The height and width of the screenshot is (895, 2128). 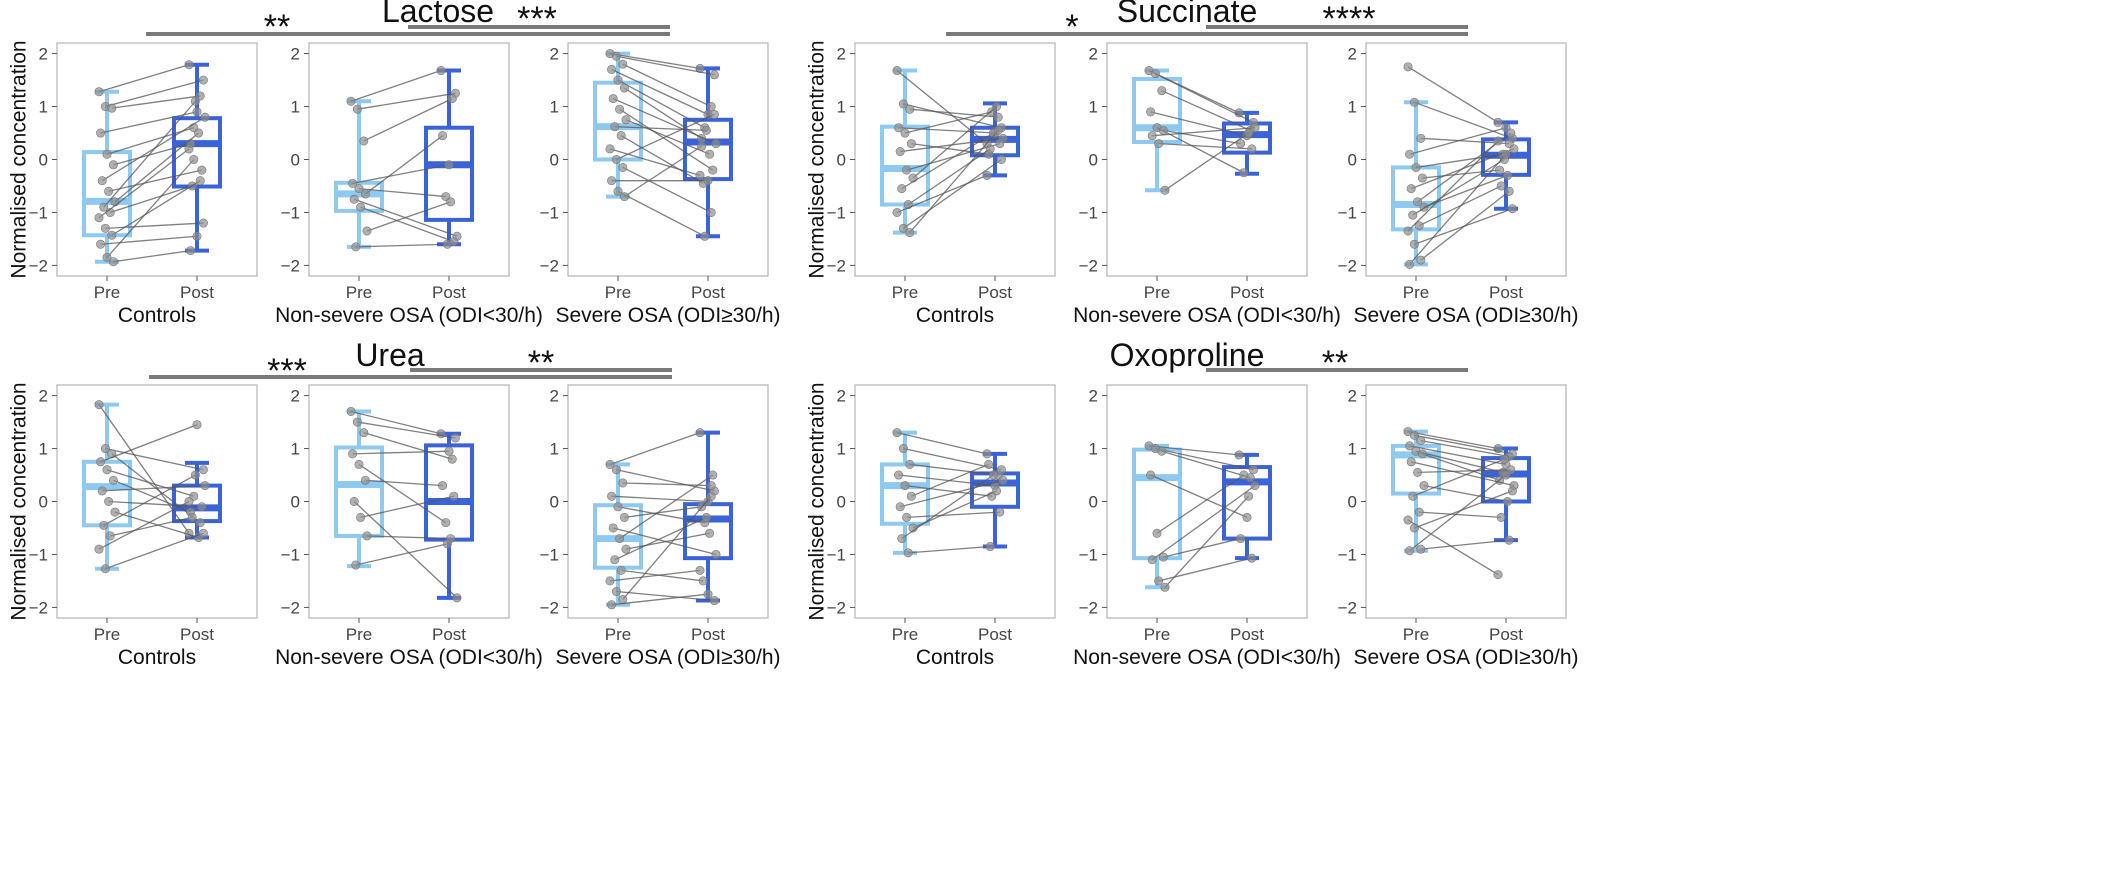 What do you see at coordinates (290, 554) in the screenshot?
I see `y-tick-label: −1` at bounding box center [290, 554].